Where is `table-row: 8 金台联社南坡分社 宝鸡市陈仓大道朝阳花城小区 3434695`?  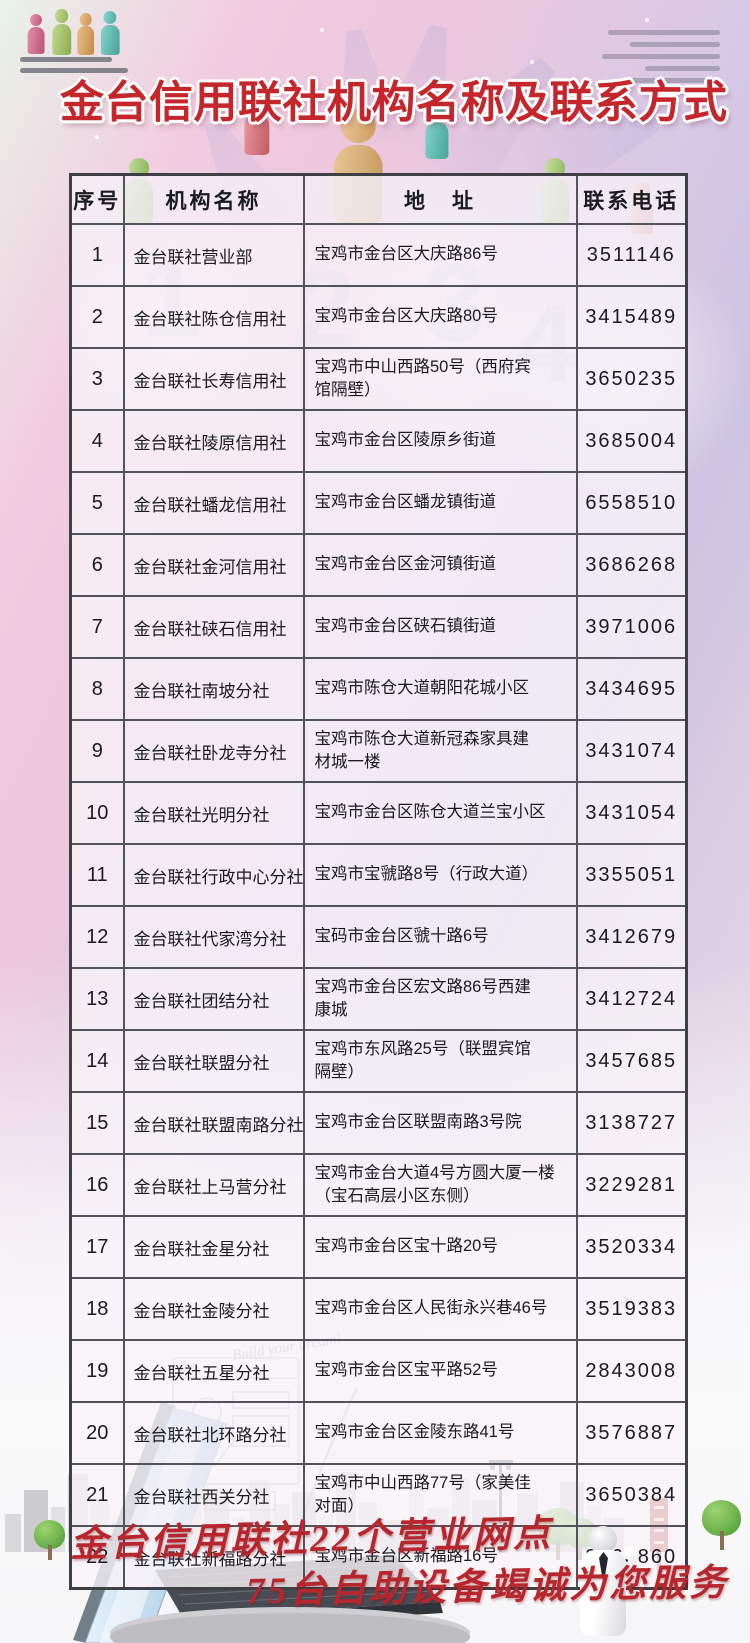
table-row: 8 金台联社南坡分社 宝鸡市陈仓大道朝阳花城小区 3434695 is located at coordinates (378, 689).